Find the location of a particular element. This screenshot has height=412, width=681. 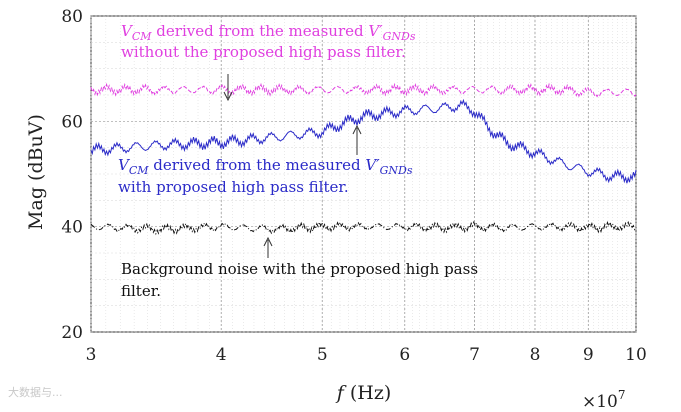

x-tick-label: 5 is located at coordinates (322, 355).